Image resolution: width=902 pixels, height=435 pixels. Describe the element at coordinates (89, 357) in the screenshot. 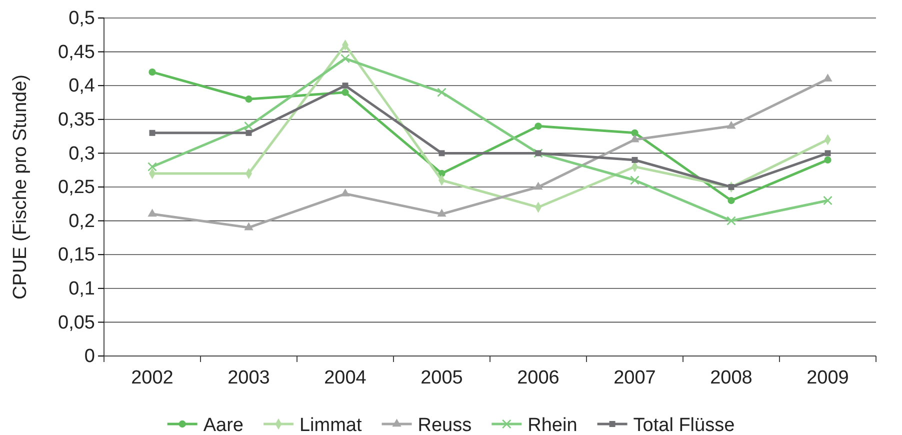

I see `y-tick-label: 0` at that location.